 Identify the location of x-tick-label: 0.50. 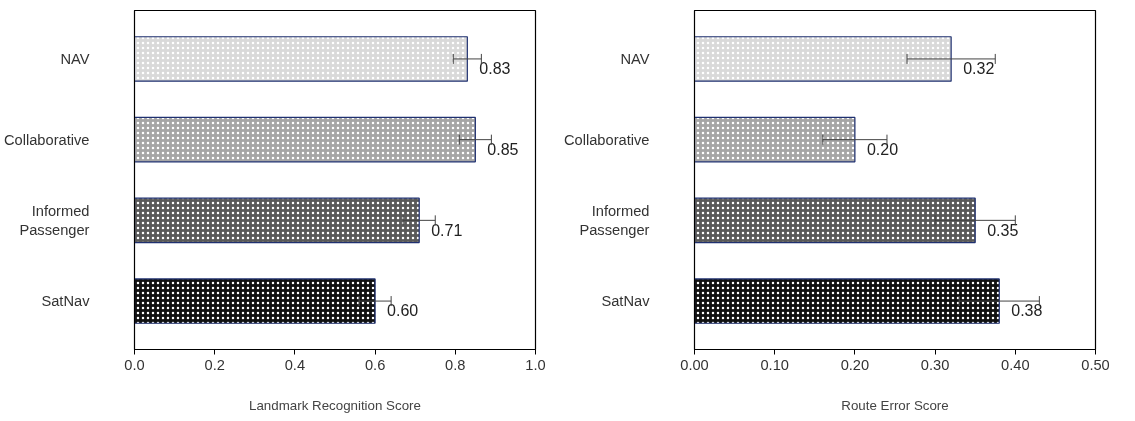
(1095, 364).